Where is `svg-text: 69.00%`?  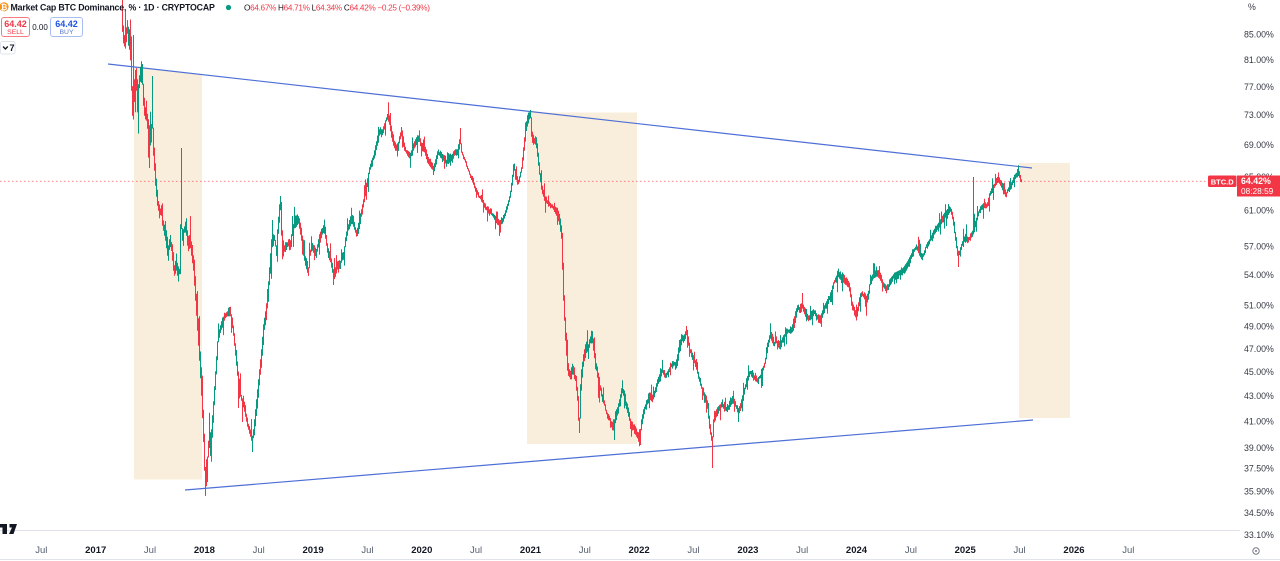
svg-text: 69.00% is located at coordinates (1259, 145).